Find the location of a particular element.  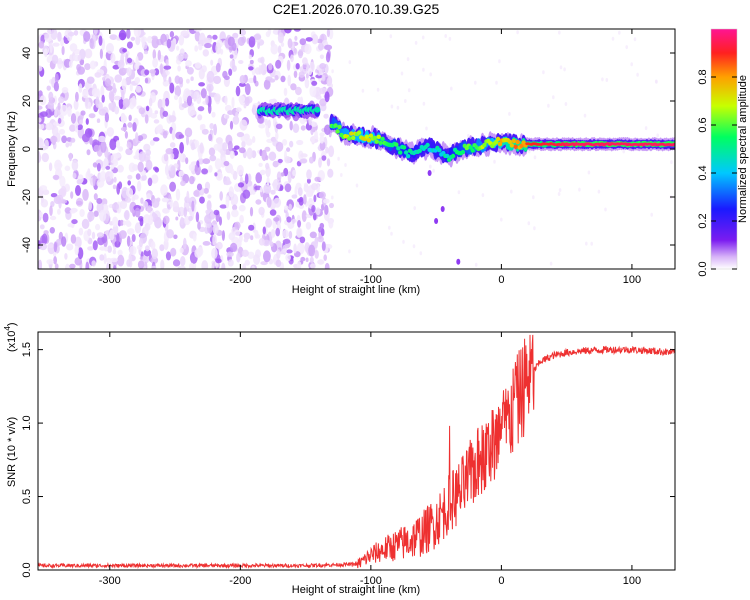

x-tick-label: -300 is located at coordinates (110, 280).